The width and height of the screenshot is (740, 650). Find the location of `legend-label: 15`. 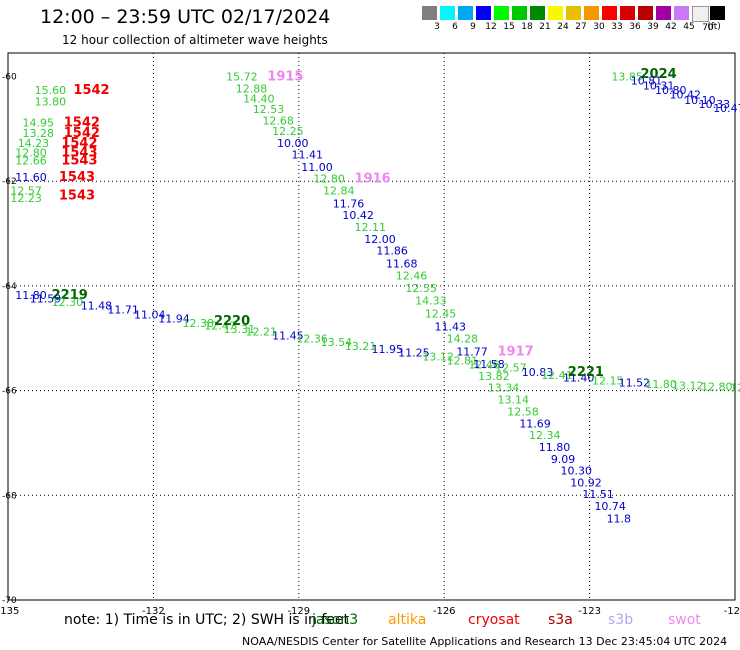

legend-label: 15 is located at coordinates (509, 27).